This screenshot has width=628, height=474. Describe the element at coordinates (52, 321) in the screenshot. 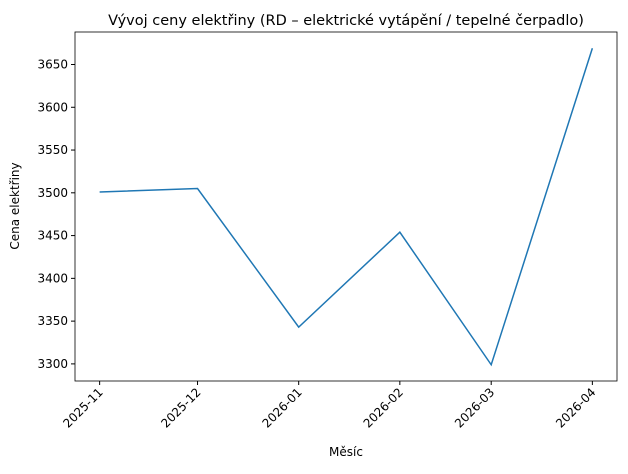

I see `y-tick-label: 3350` at that location.